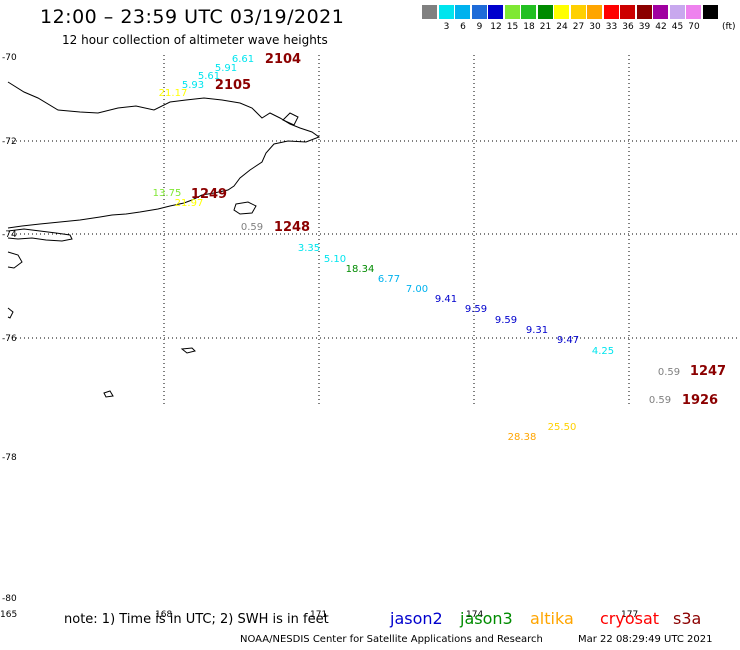 The image size is (740, 650). Describe the element at coordinates (700, 400) in the screenshot. I see `pass-time: 1926` at that location.